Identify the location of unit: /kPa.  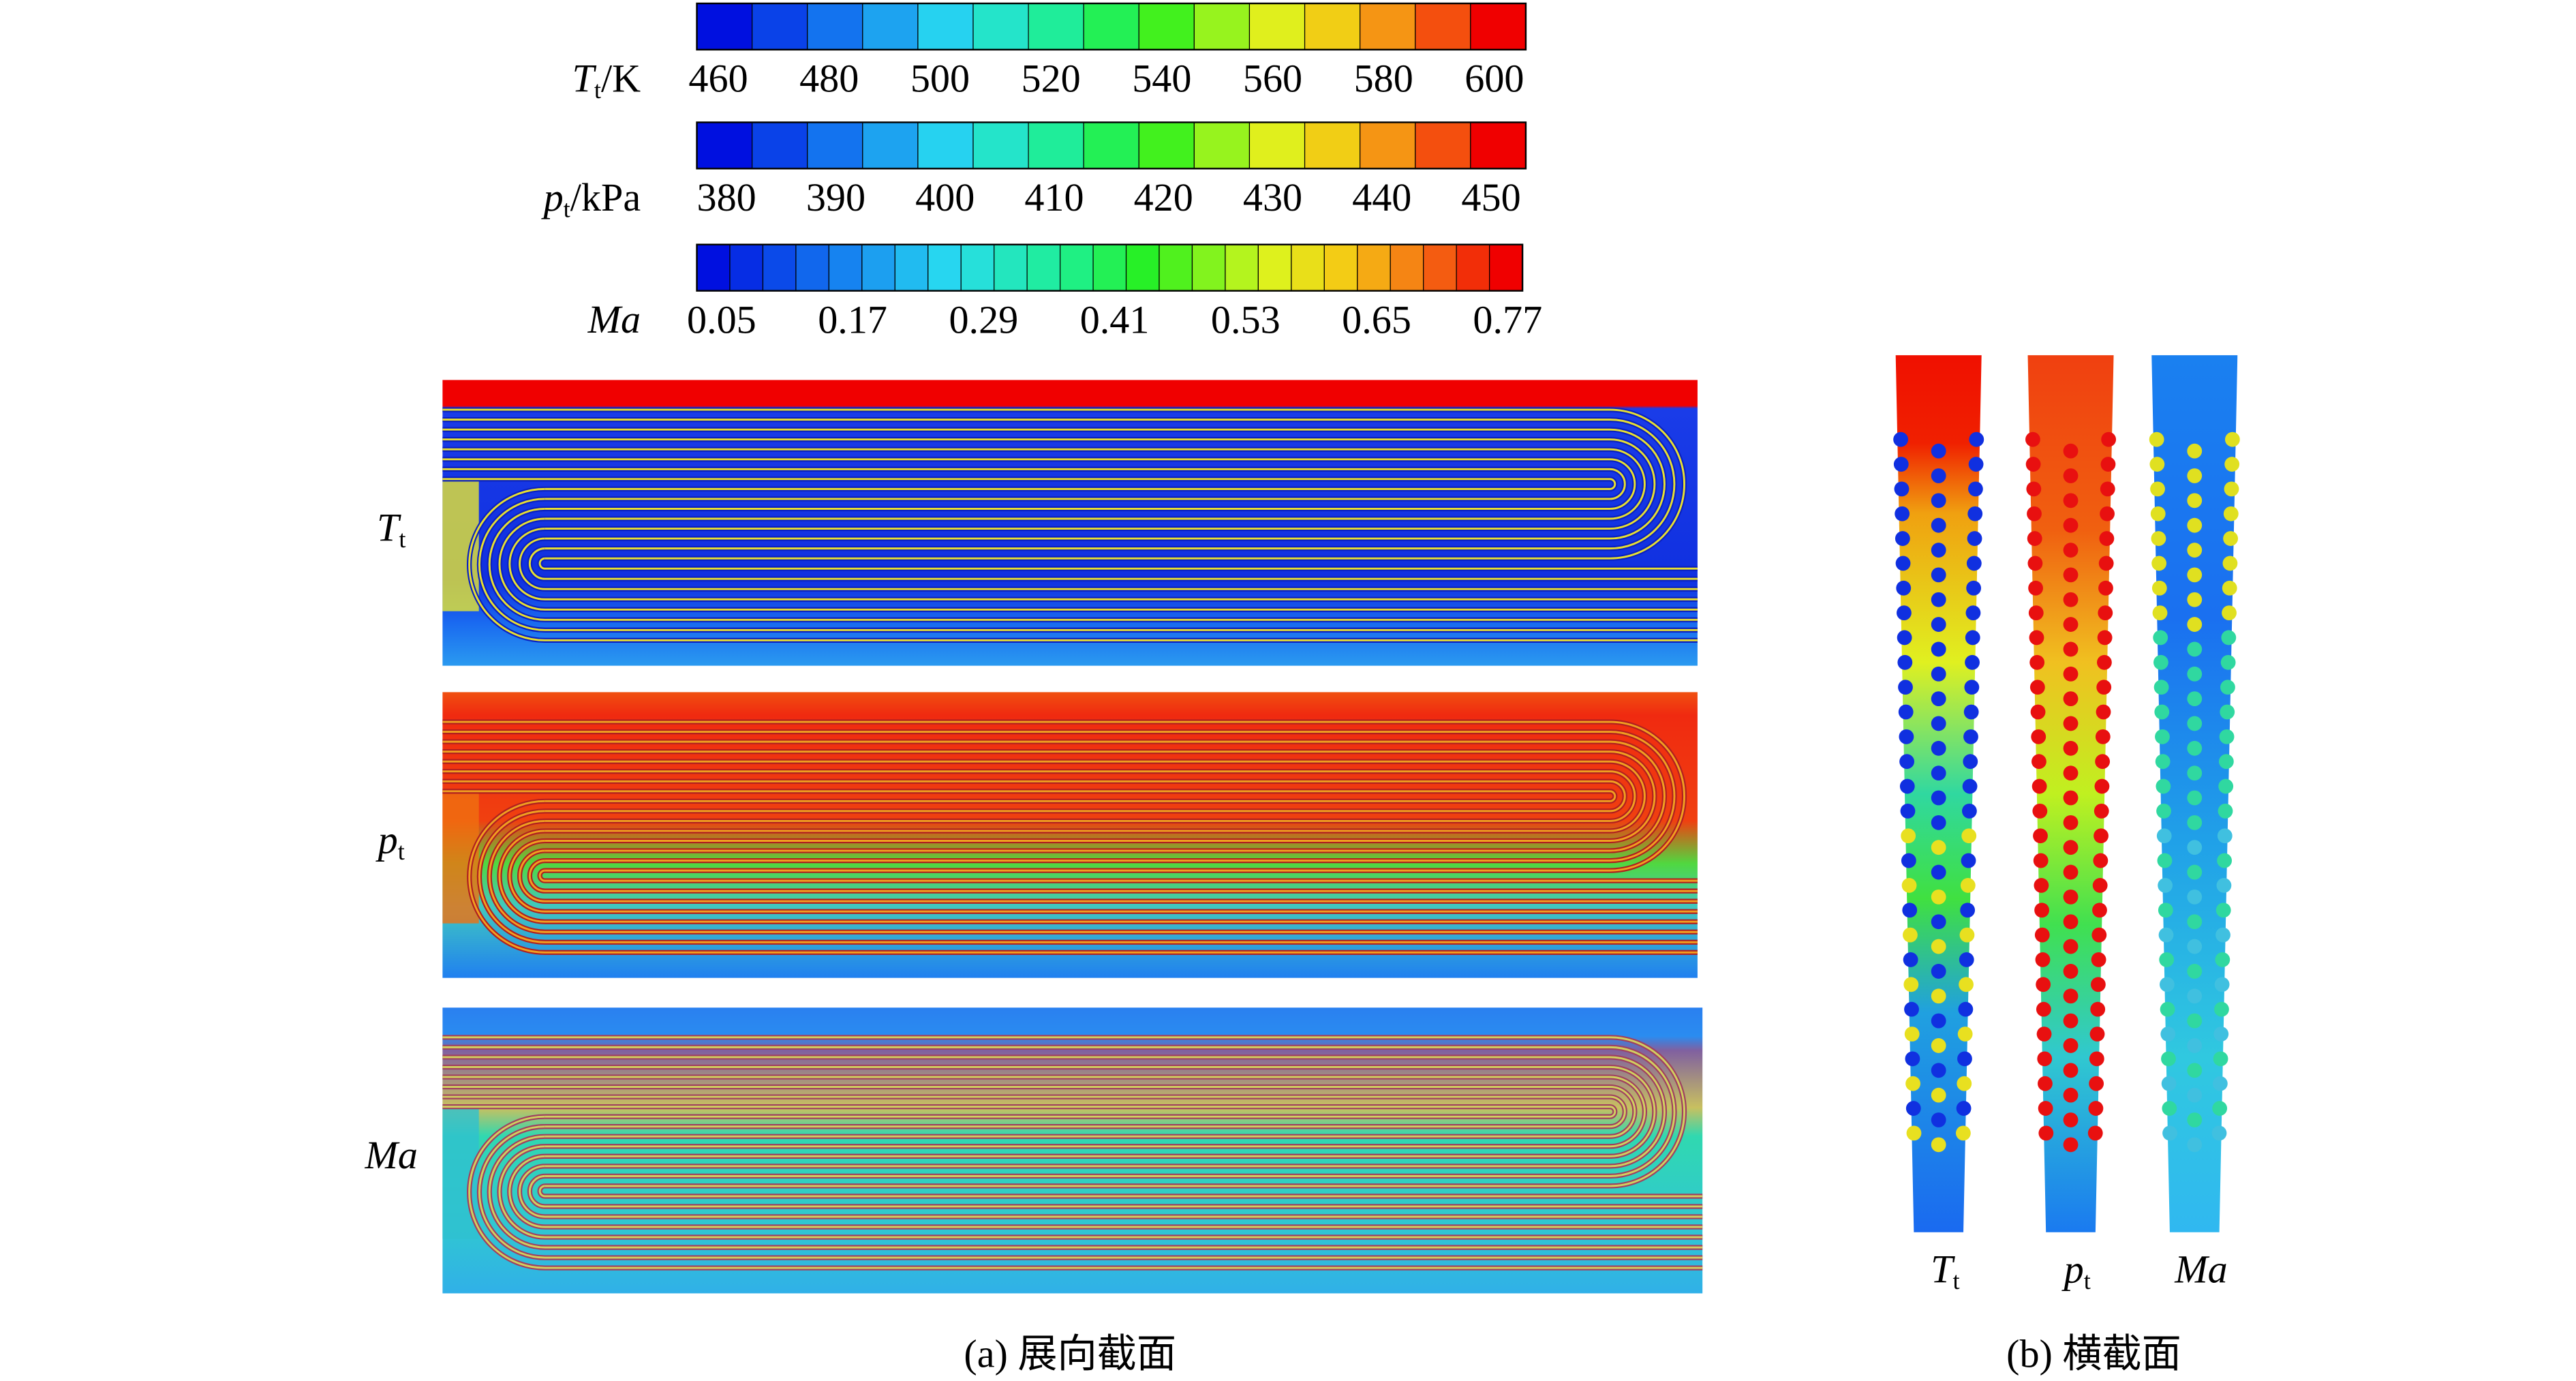
(605, 197).